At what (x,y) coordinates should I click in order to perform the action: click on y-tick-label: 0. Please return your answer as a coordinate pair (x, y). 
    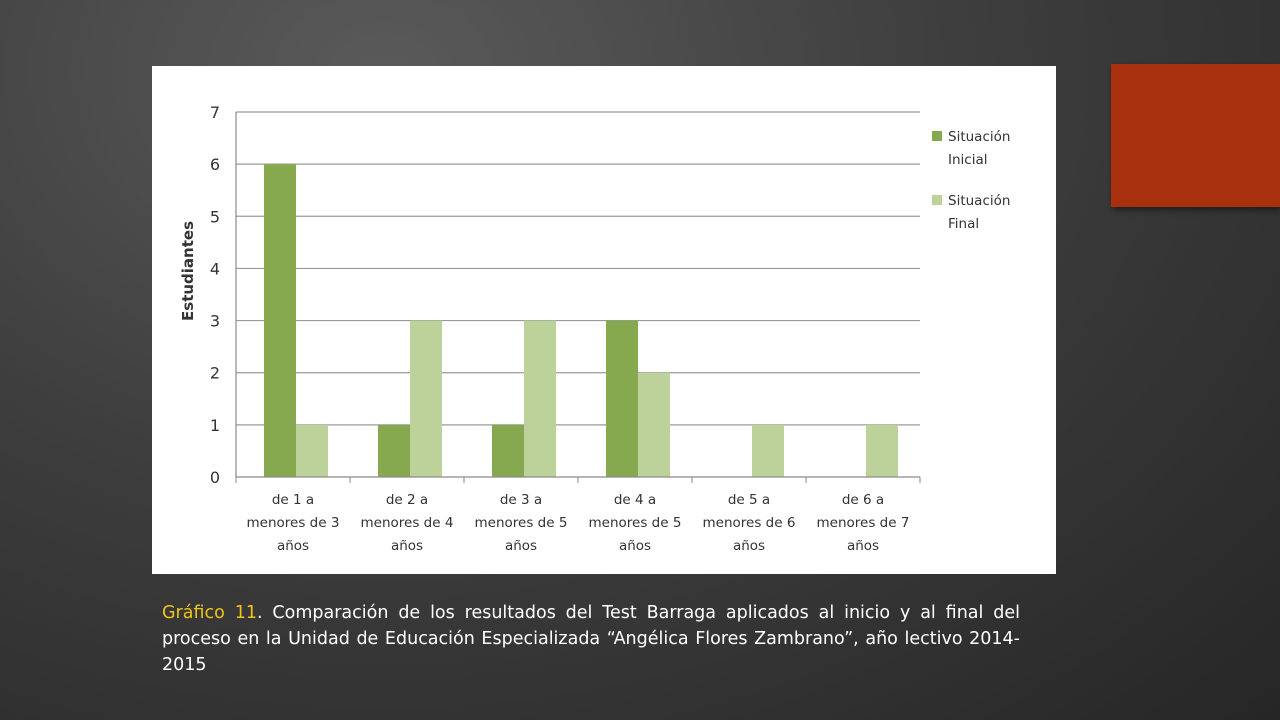
    Looking at the image, I should click on (215, 477).